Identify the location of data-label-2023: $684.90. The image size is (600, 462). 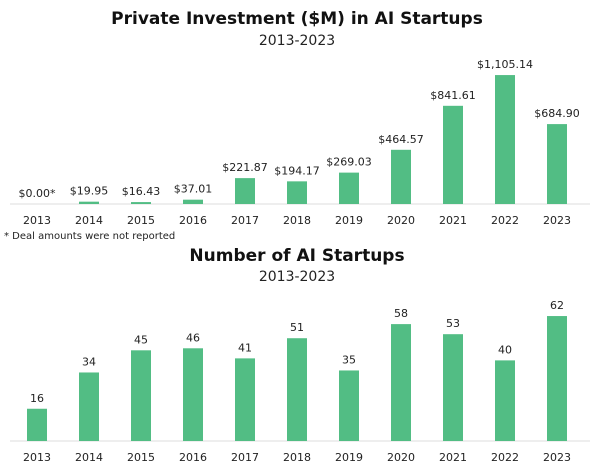
(557, 113).